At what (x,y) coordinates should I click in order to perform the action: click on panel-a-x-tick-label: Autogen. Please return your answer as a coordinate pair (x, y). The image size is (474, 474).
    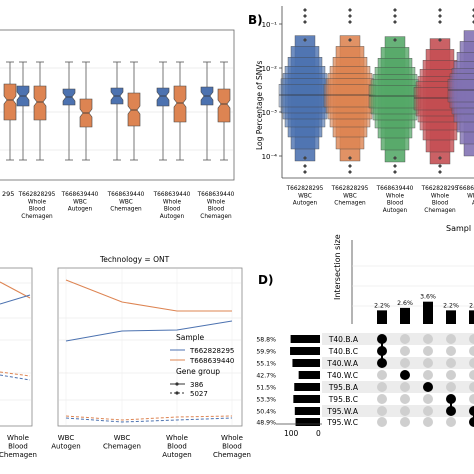
    Looking at the image, I should click on (80, 210).